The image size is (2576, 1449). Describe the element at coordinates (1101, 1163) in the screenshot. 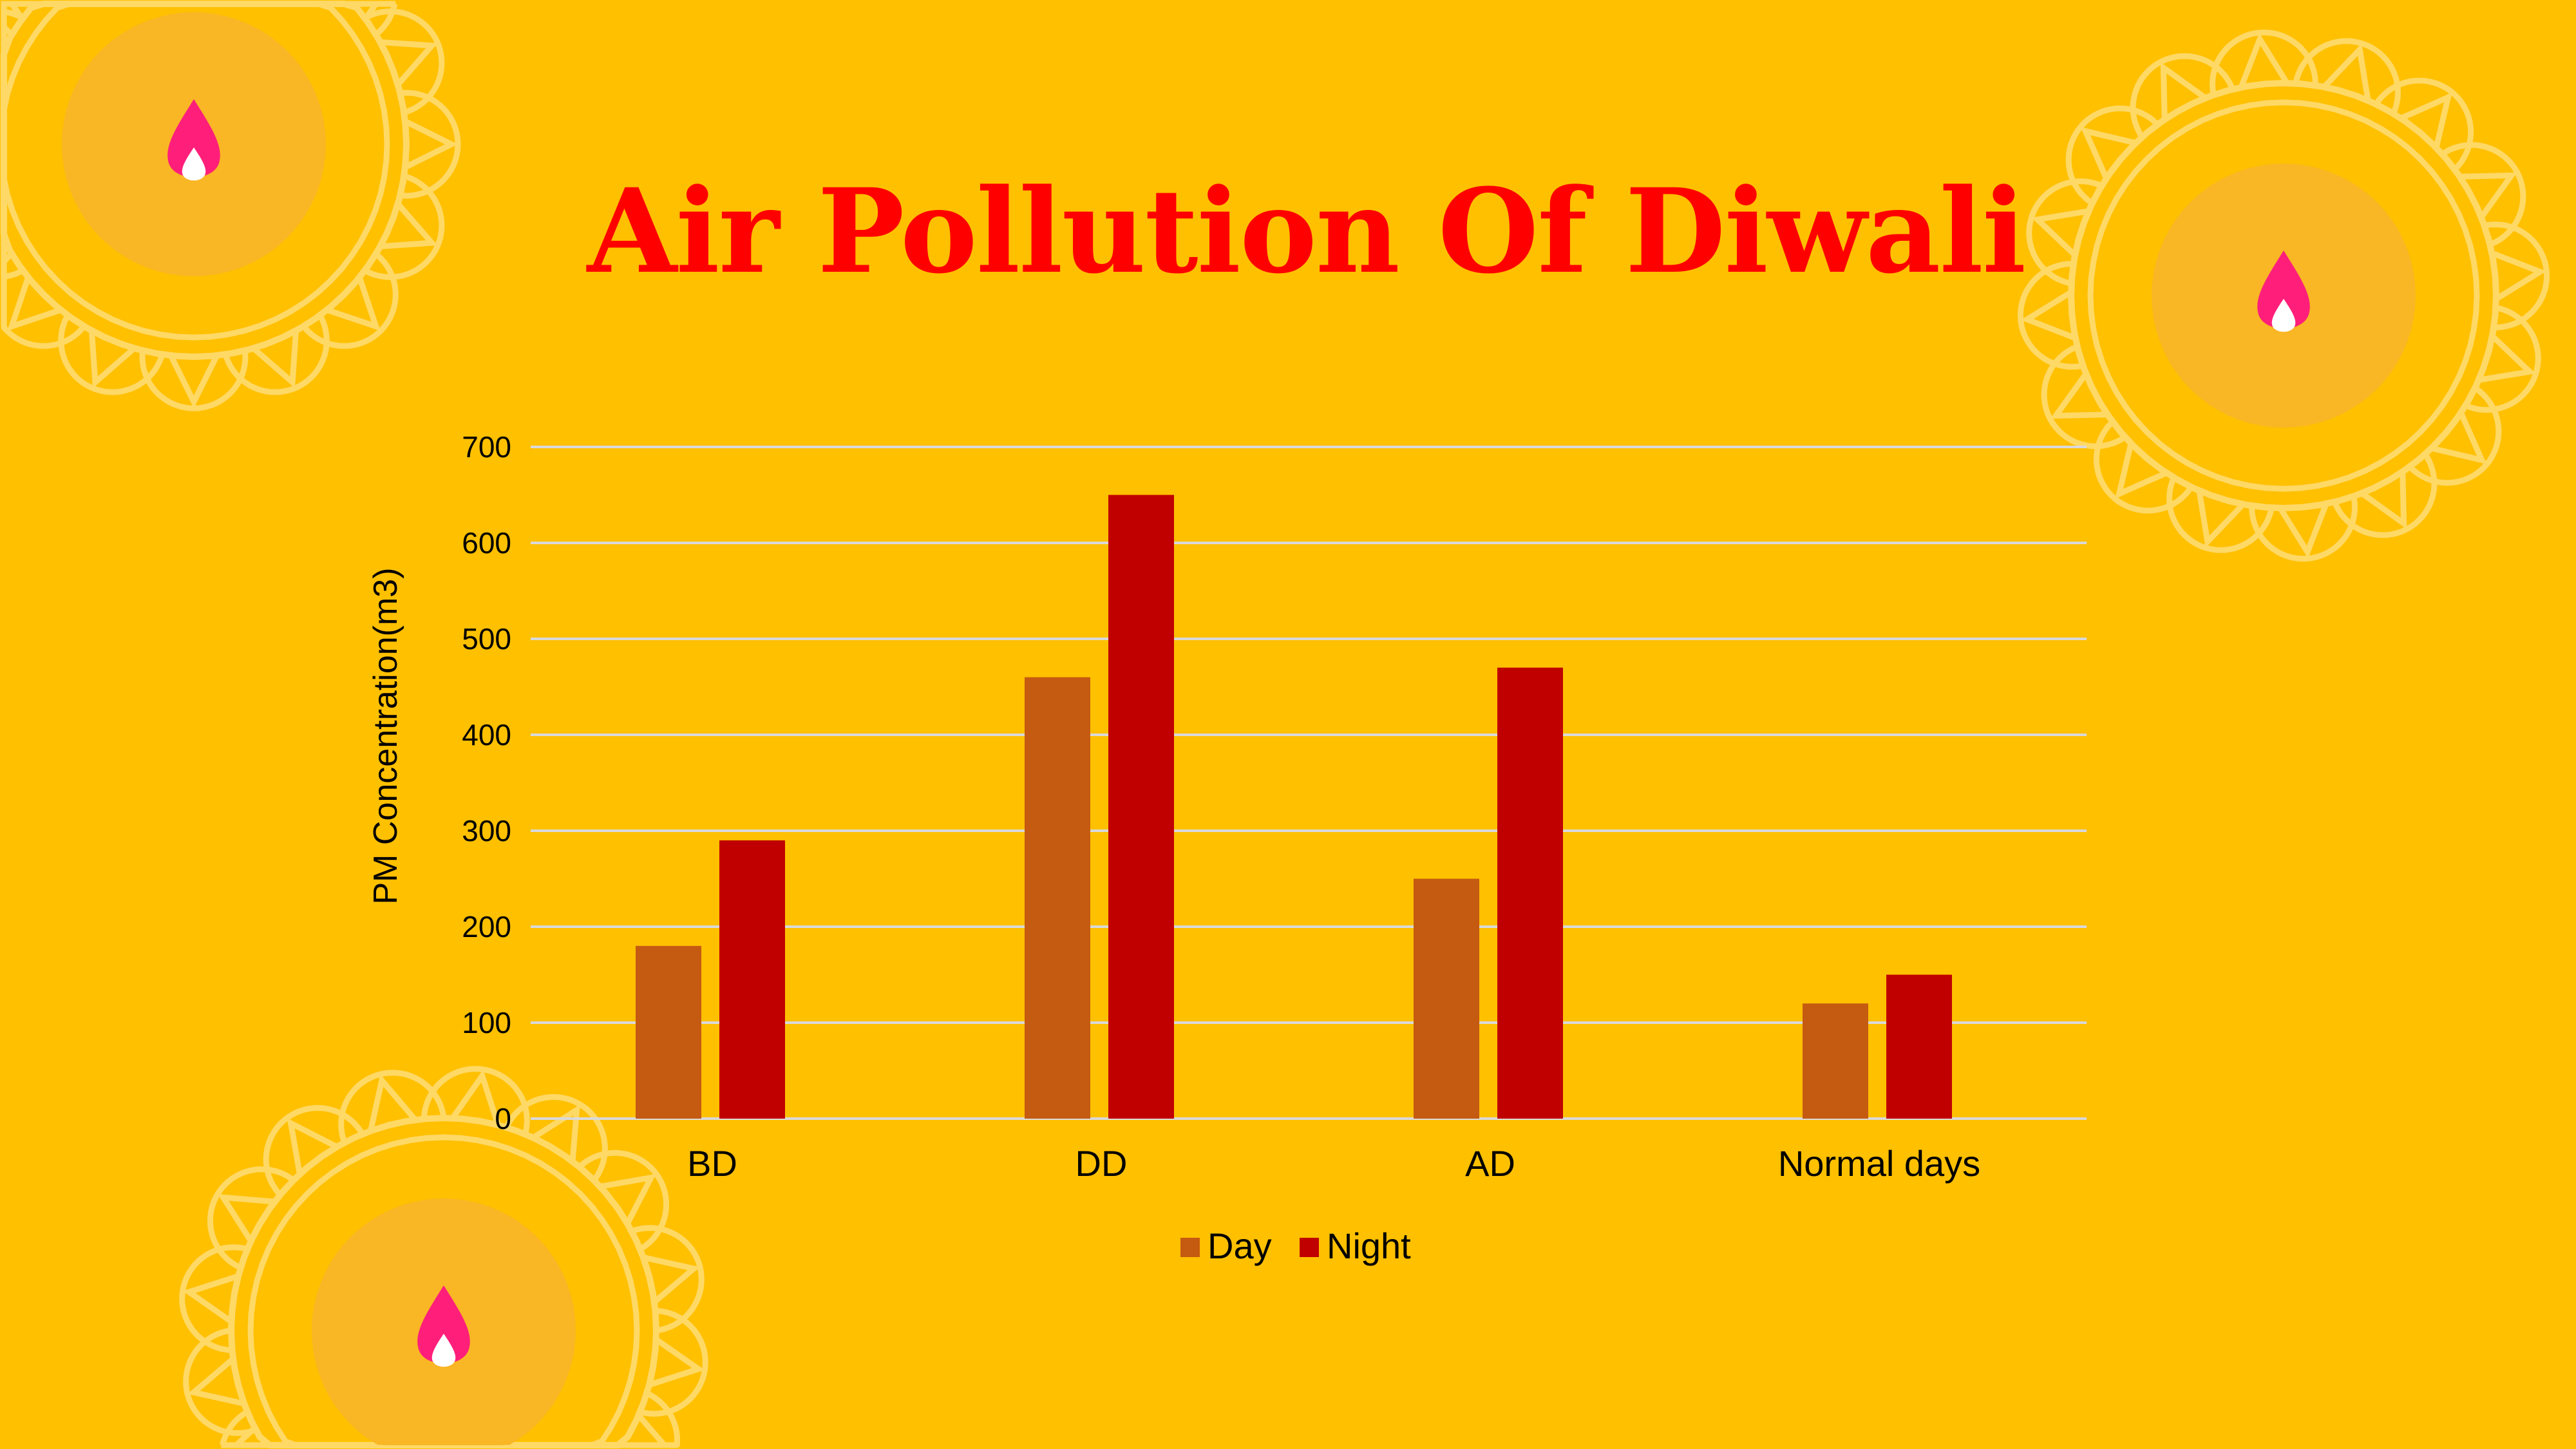

I see `x-tick-label: DD` at that location.